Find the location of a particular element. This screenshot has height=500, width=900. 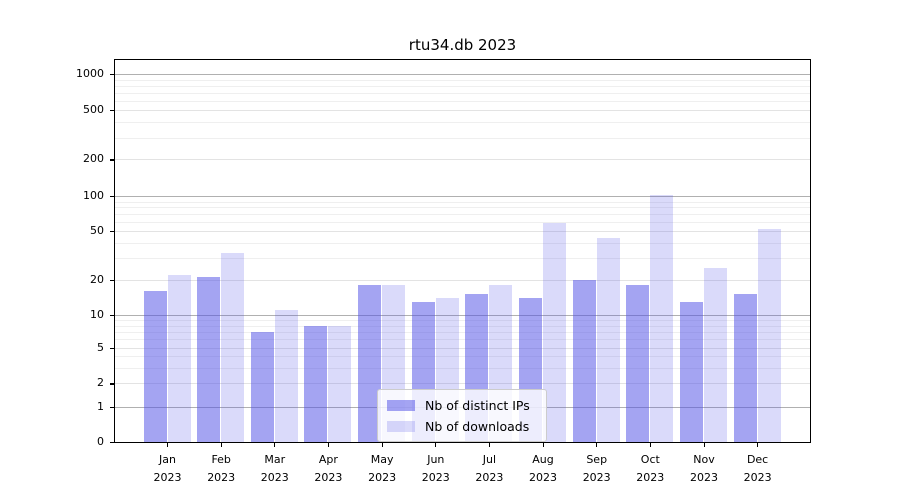

bar-sep-nb-of-downloads is located at coordinates (608, 339).